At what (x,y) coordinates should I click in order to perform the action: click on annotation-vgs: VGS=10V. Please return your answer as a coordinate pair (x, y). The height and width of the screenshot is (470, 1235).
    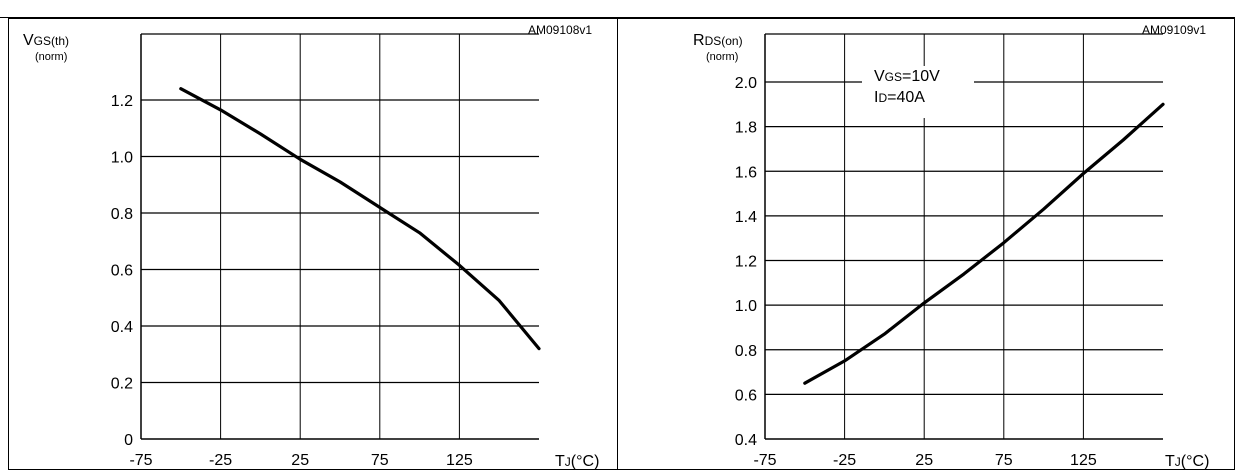
    Looking at the image, I should click on (907, 76).